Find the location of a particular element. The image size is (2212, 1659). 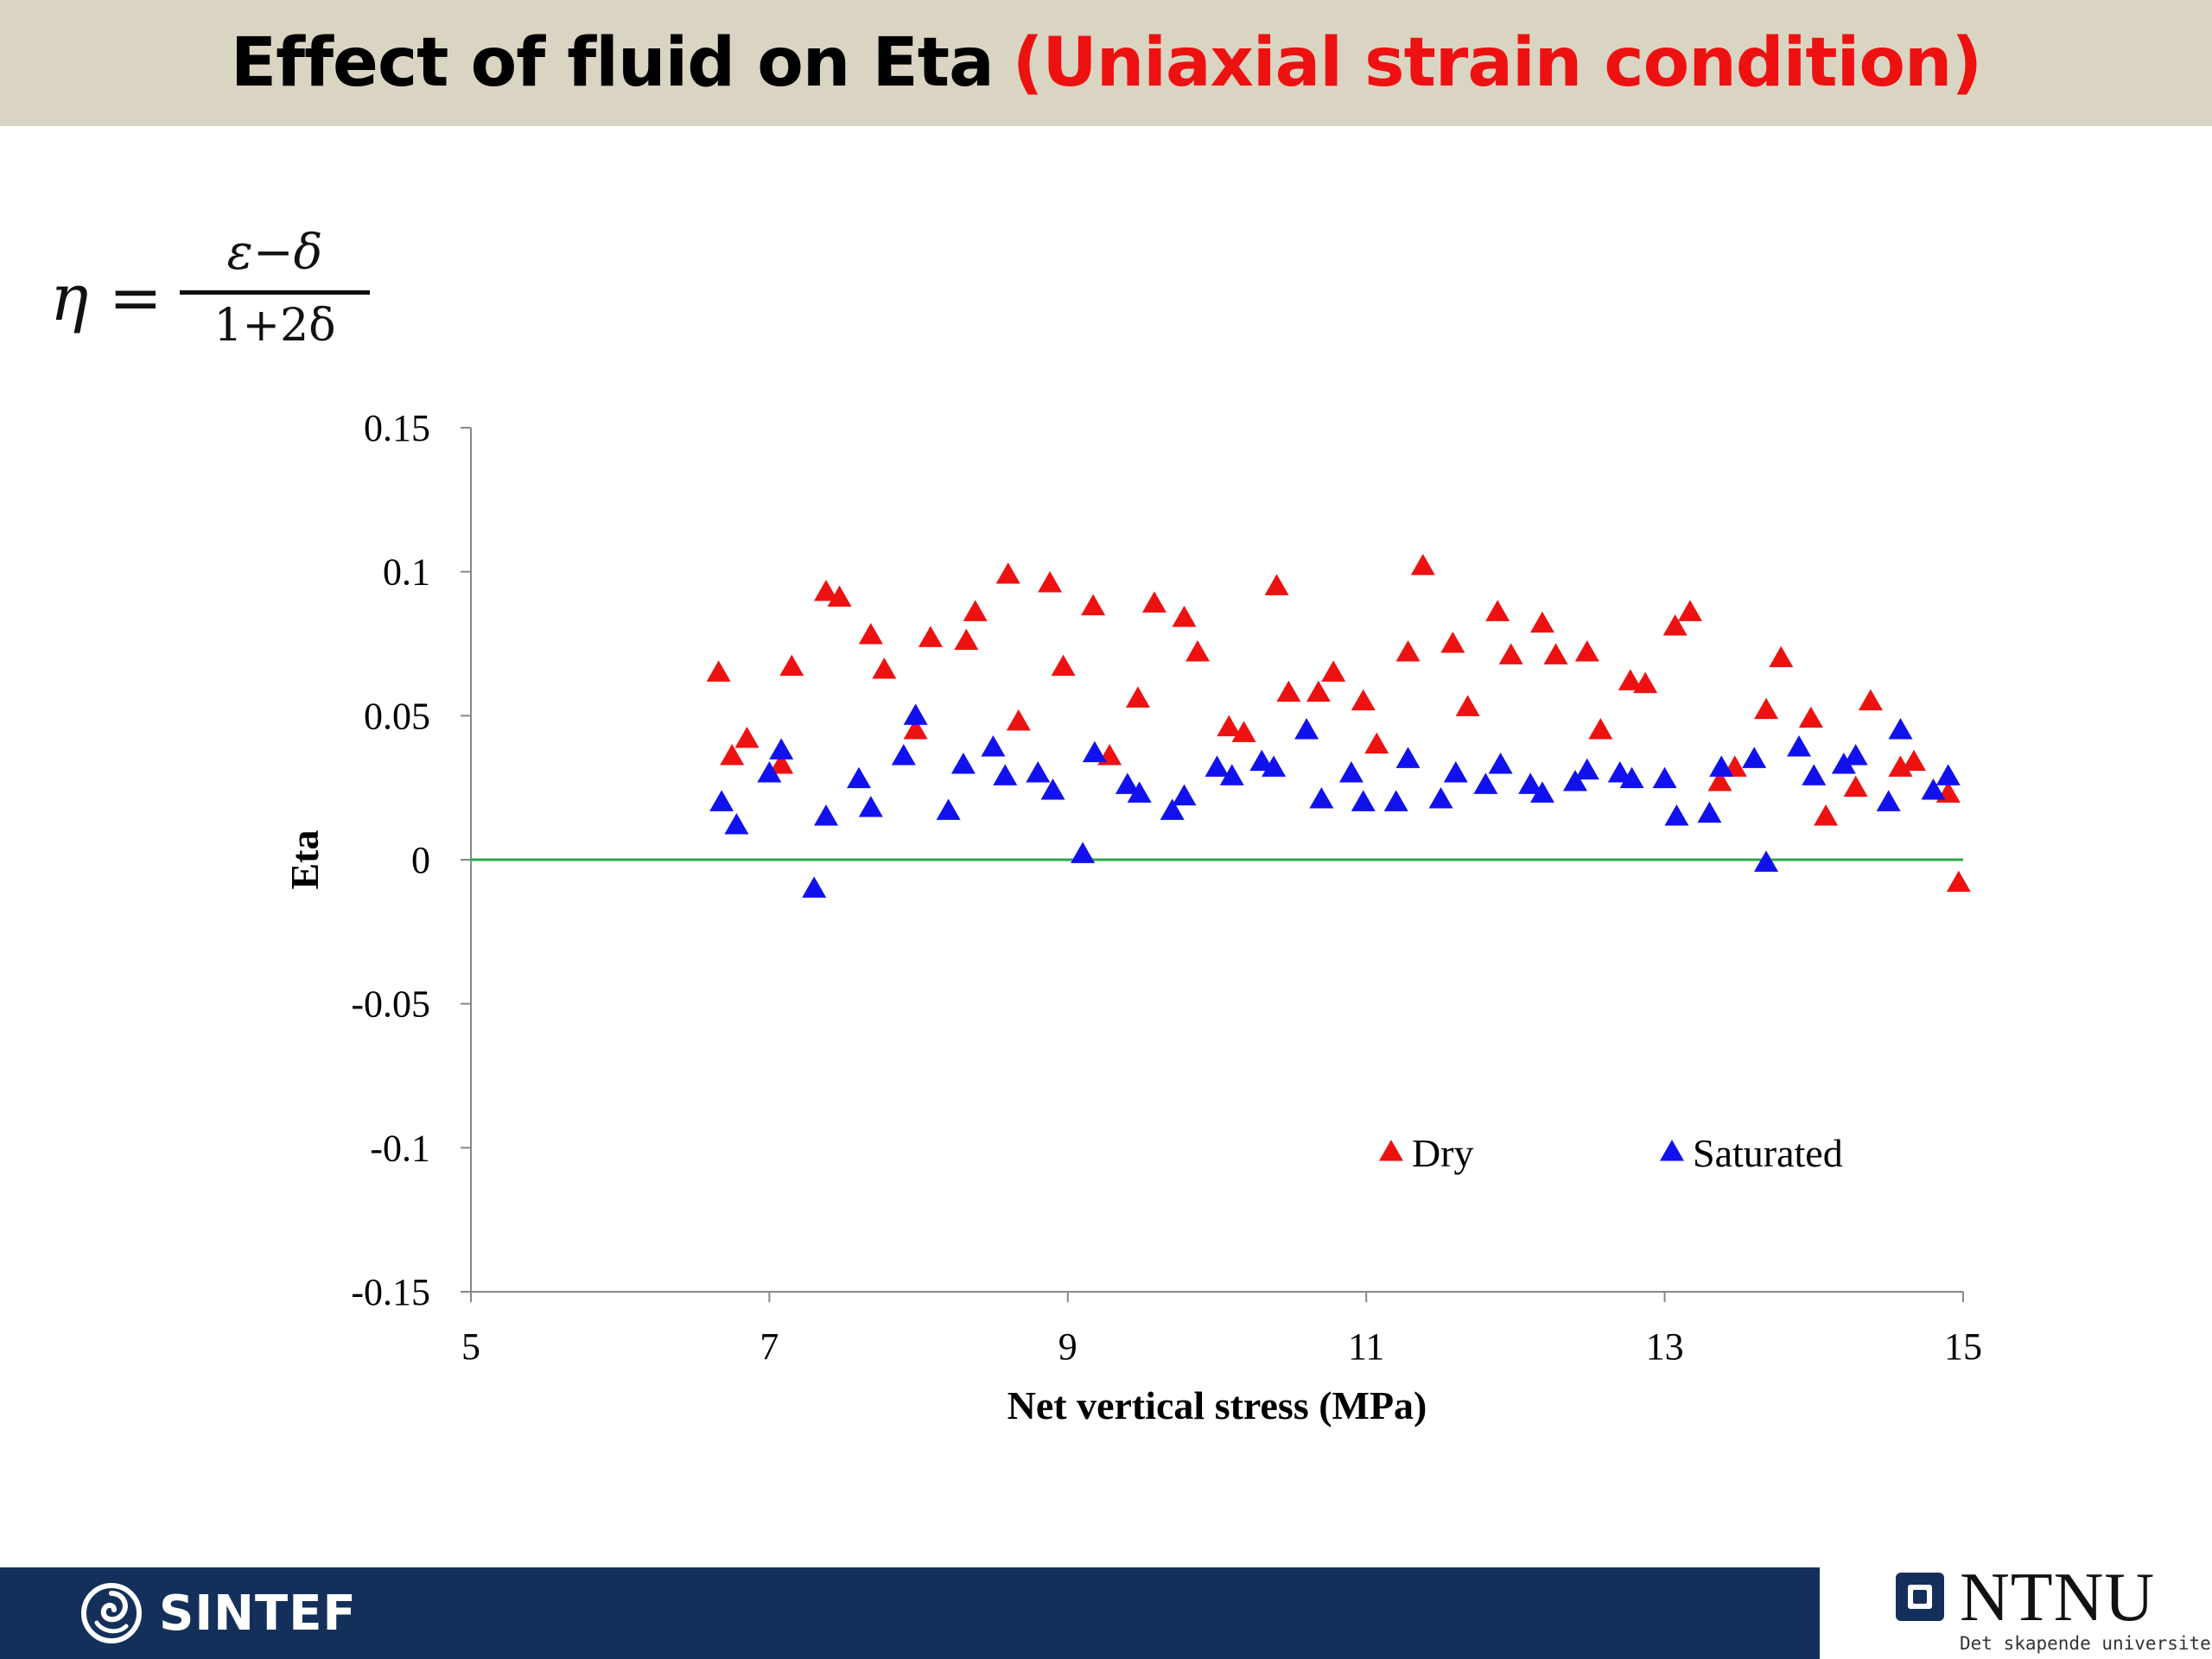

legend-dry-label: Dry is located at coordinates (1443, 1153).